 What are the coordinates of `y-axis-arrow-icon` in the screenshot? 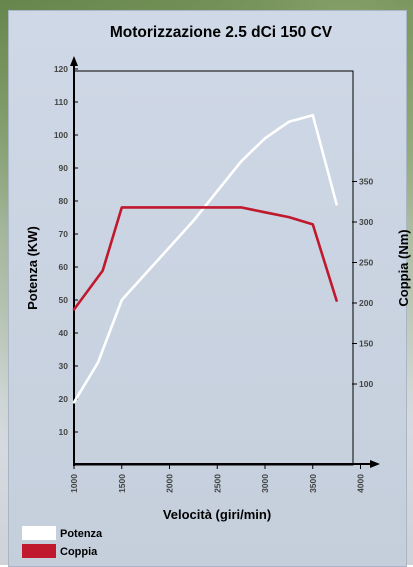 It's located at (74, 61).